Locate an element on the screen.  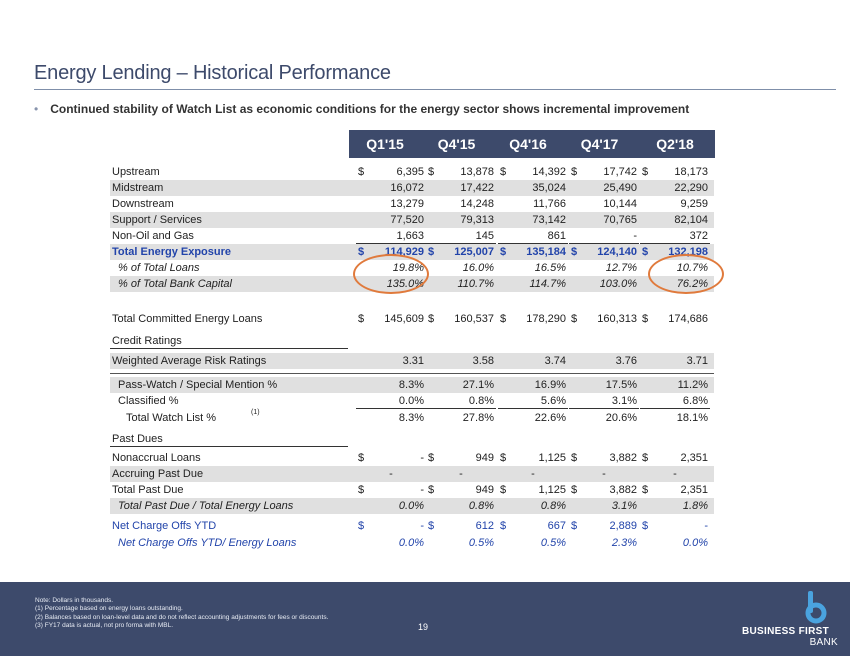
table-cell: $178,290 is located at coordinates (533, 319).